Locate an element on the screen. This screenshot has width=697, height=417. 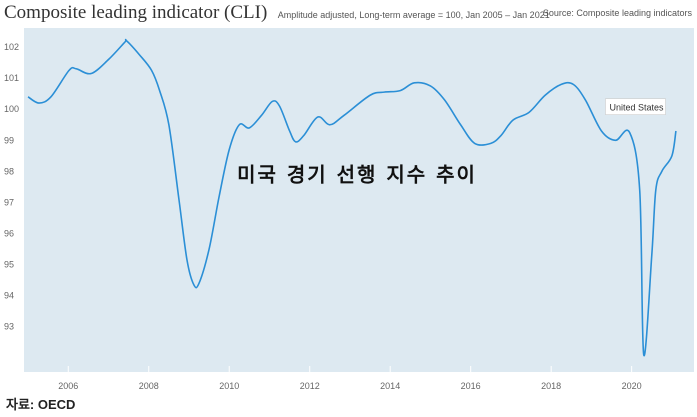
x-tick-label: 2018 is located at coordinates (551, 385).